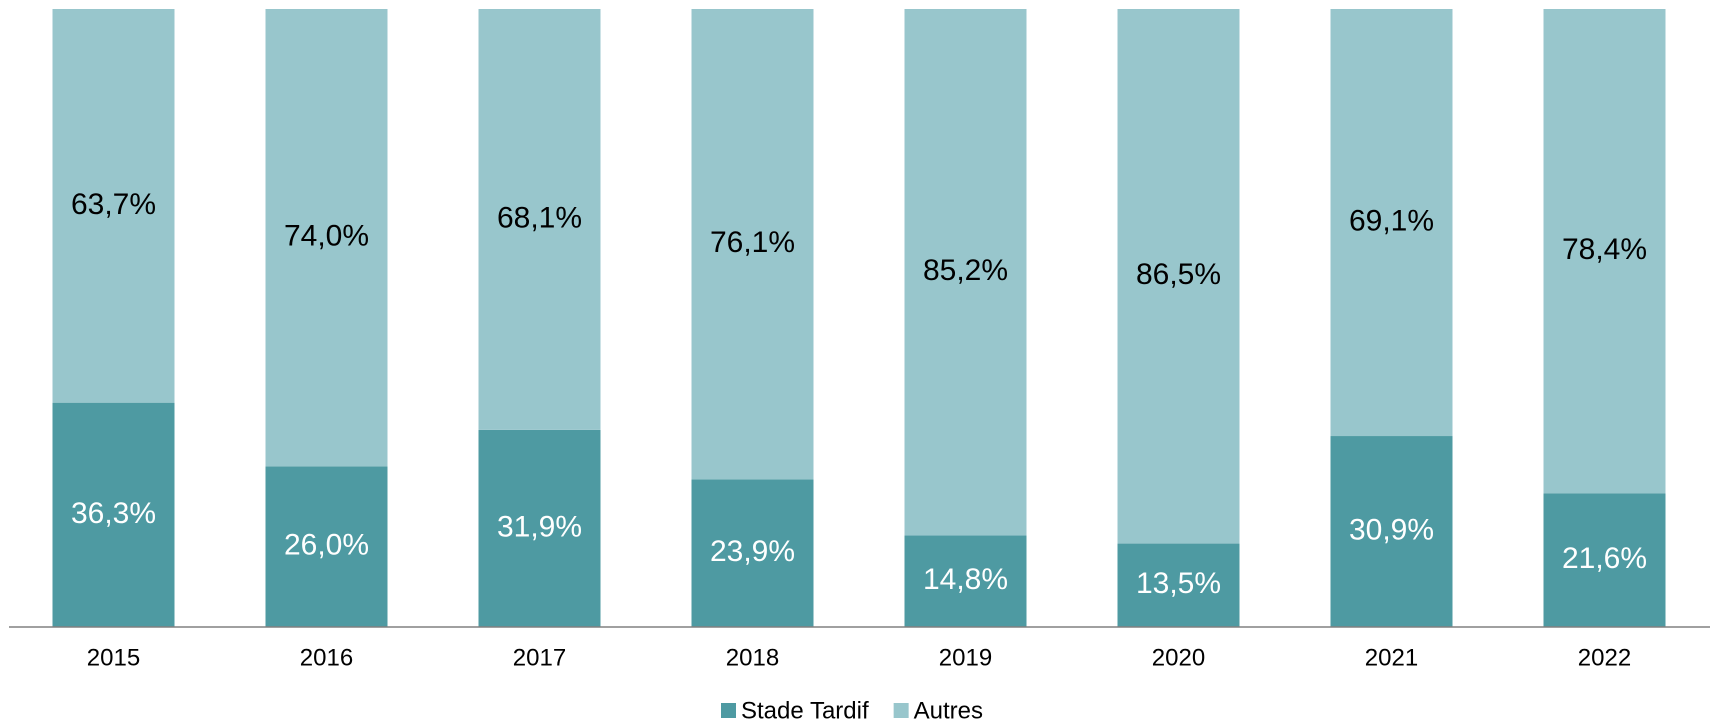 This screenshot has width=1713, height=724. Describe the element at coordinates (1391, 657) in the screenshot. I see `x-tick-label: 2021` at that location.